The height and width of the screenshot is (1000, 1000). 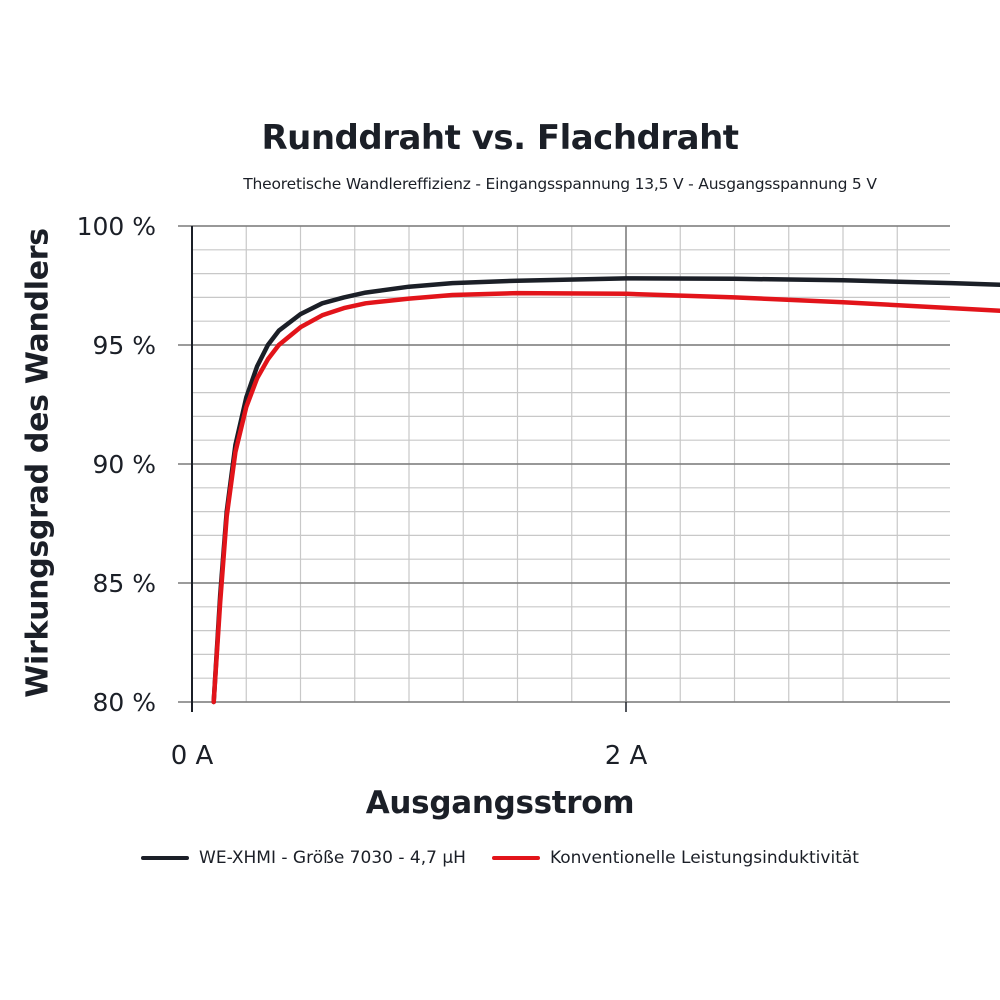 I want to click on y-tick-label: 100 %, so click(x=116, y=226).